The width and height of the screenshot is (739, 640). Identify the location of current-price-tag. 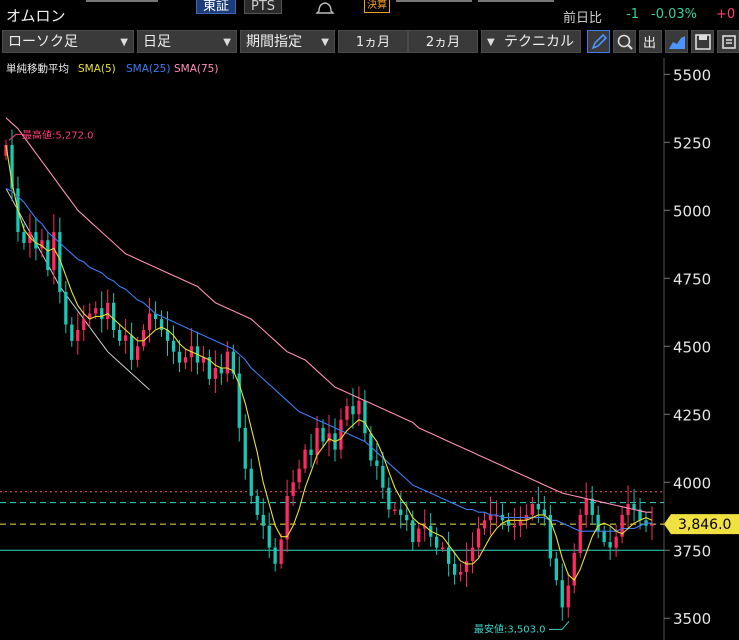
(701, 524).